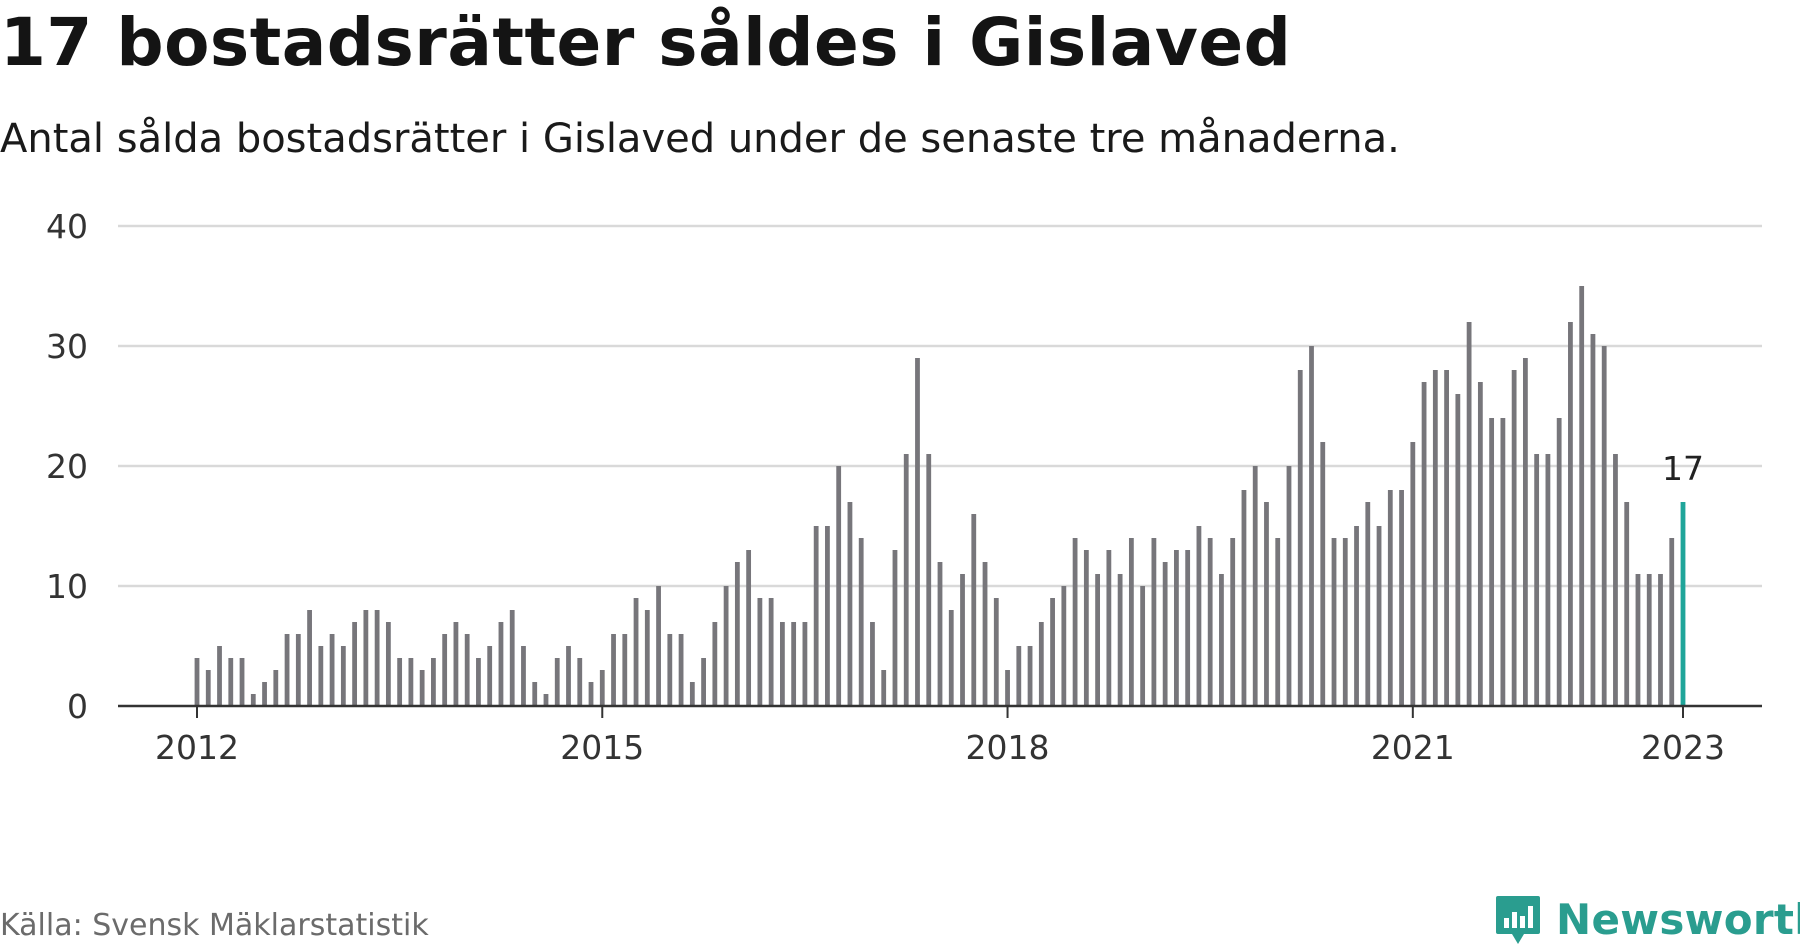 The image size is (1800, 950). Describe the element at coordinates (1683, 604) in the screenshot. I see `bar-latest` at that location.